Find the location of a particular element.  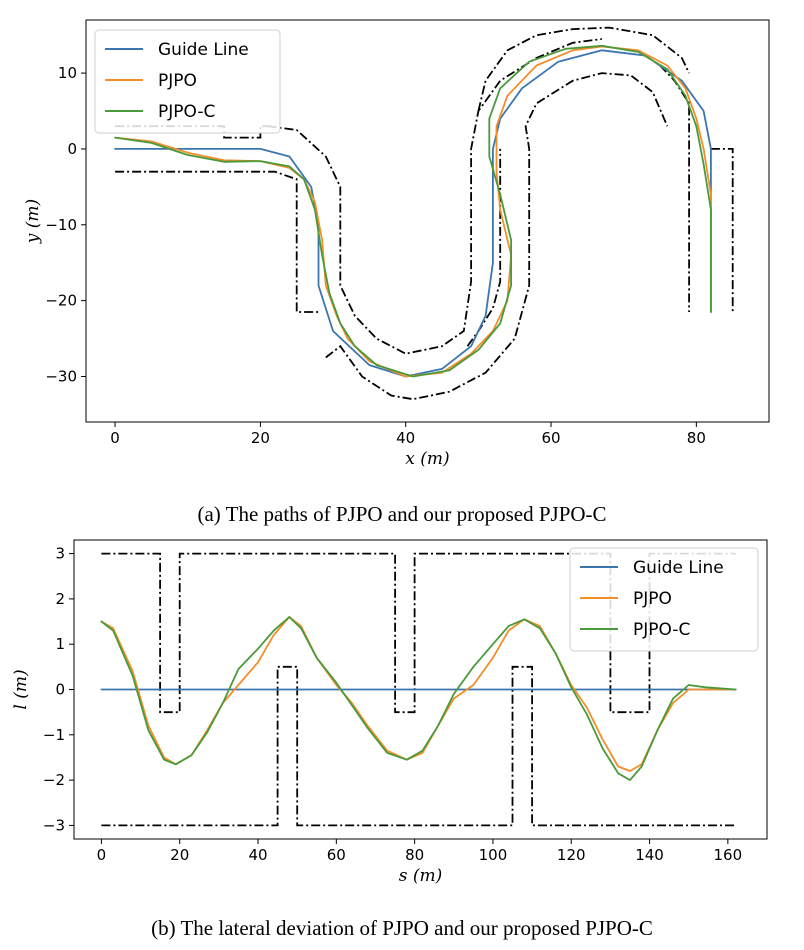

y-tick-label: −10 is located at coordinates (61, 225).